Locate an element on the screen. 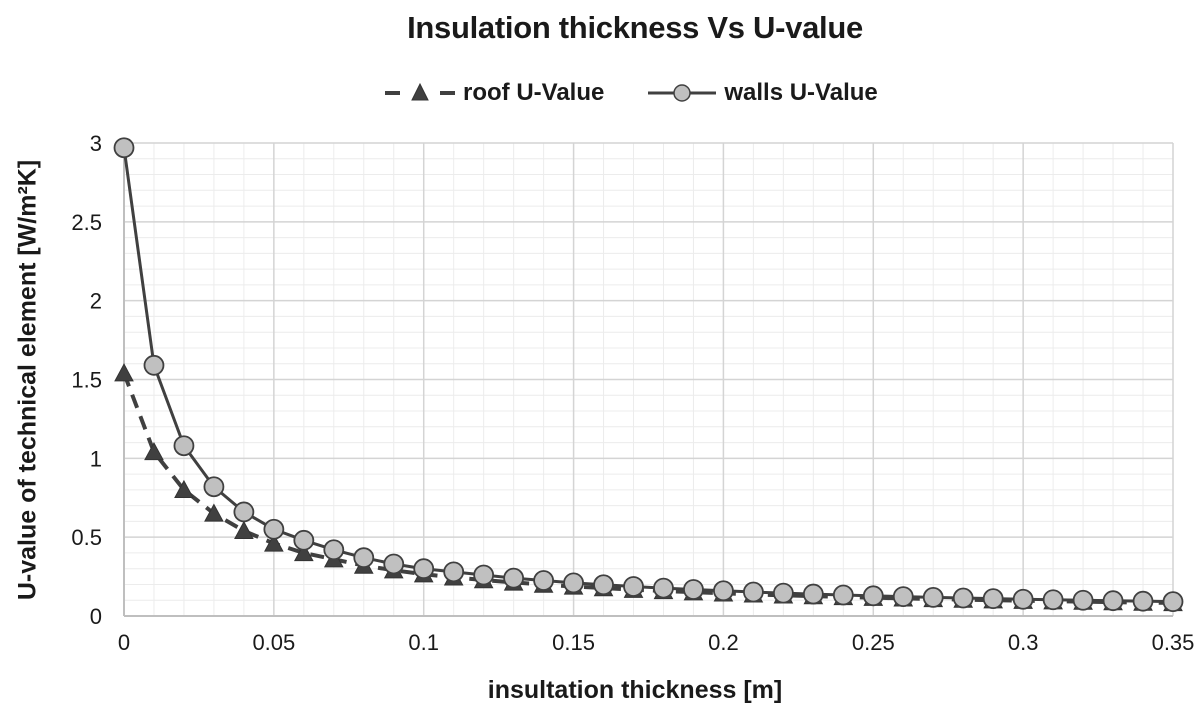  legend-label-walls: walls U-Value is located at coordinates (801, 92).